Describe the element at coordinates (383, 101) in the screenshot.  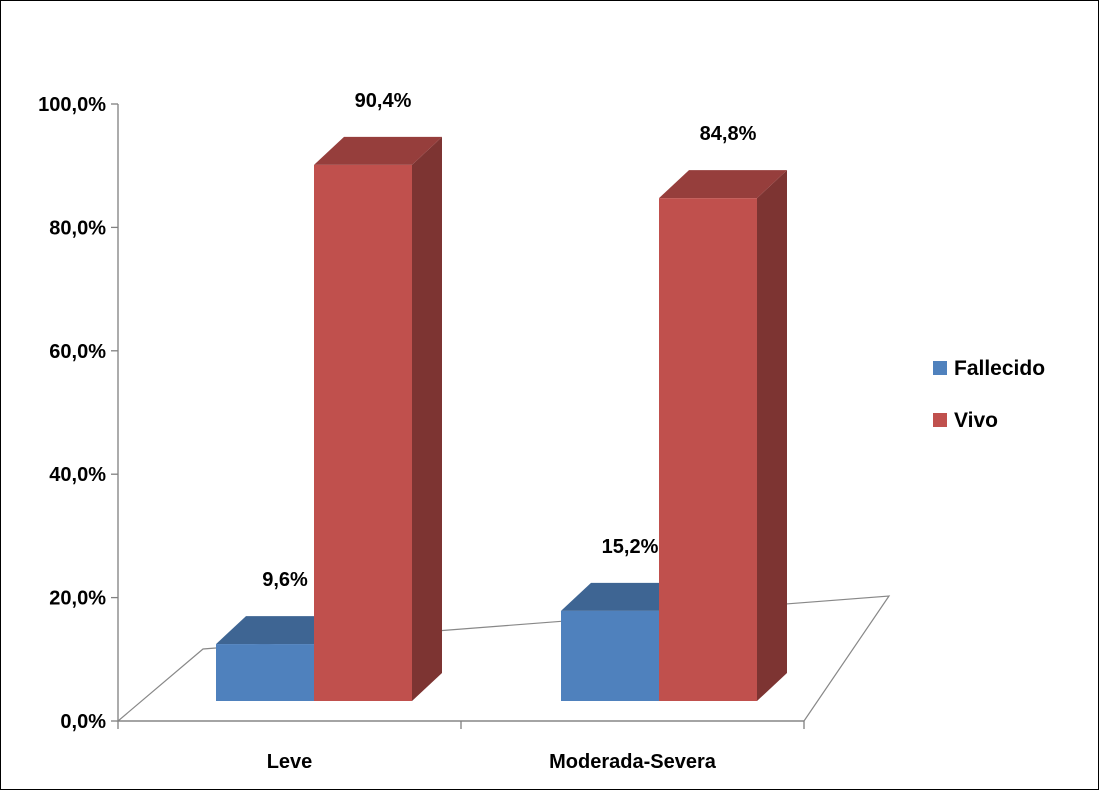
I see `data-label: 90,4%` at that location.